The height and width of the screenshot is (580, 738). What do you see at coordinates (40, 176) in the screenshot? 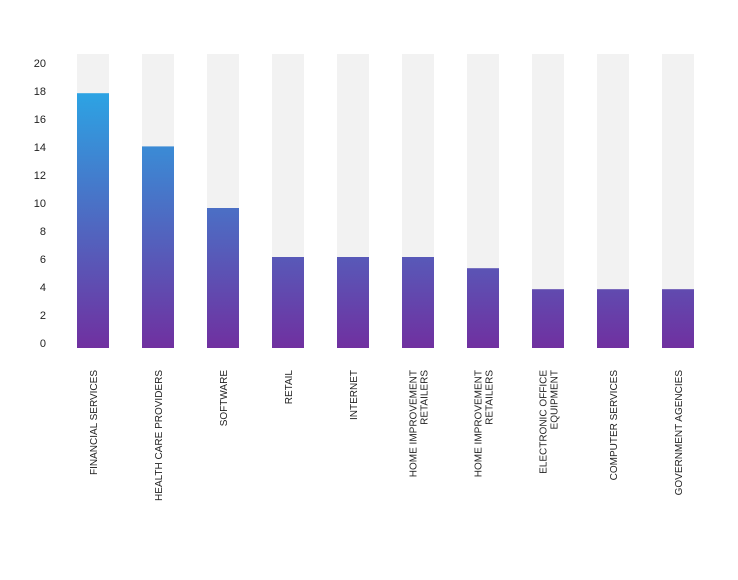
I see `y-tick-label: 12` at bounding box center [40, 176].